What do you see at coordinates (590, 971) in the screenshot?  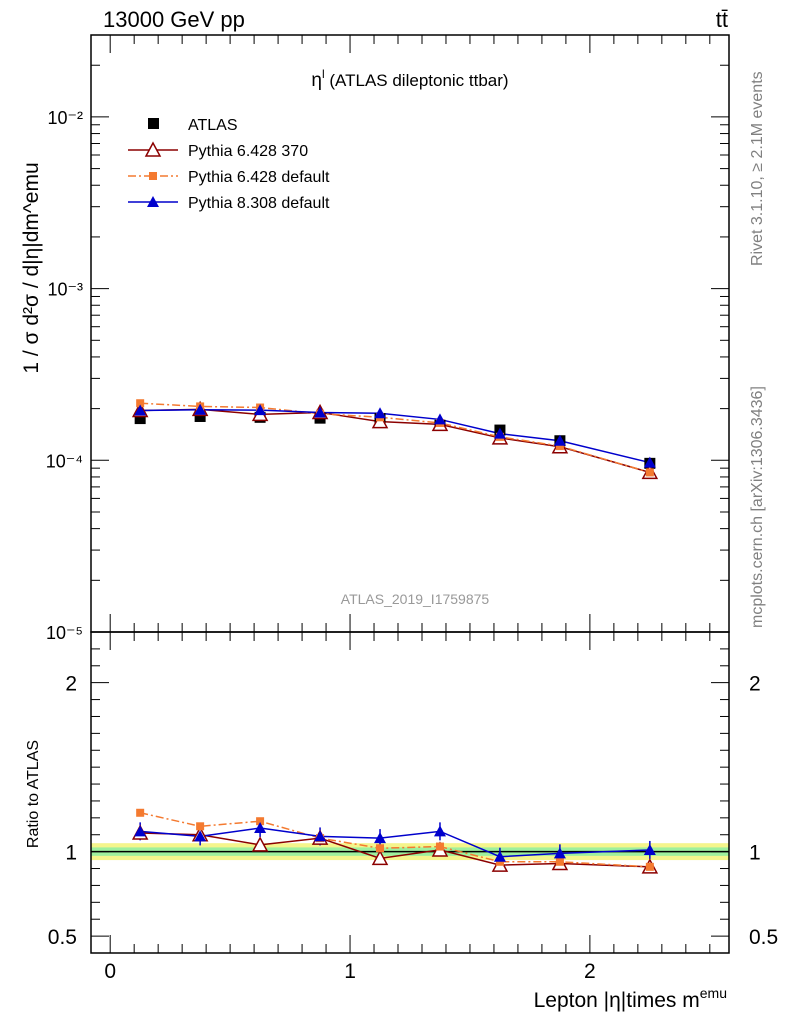 I see `x-tick-label: 2` at bounding box center [590, 971].